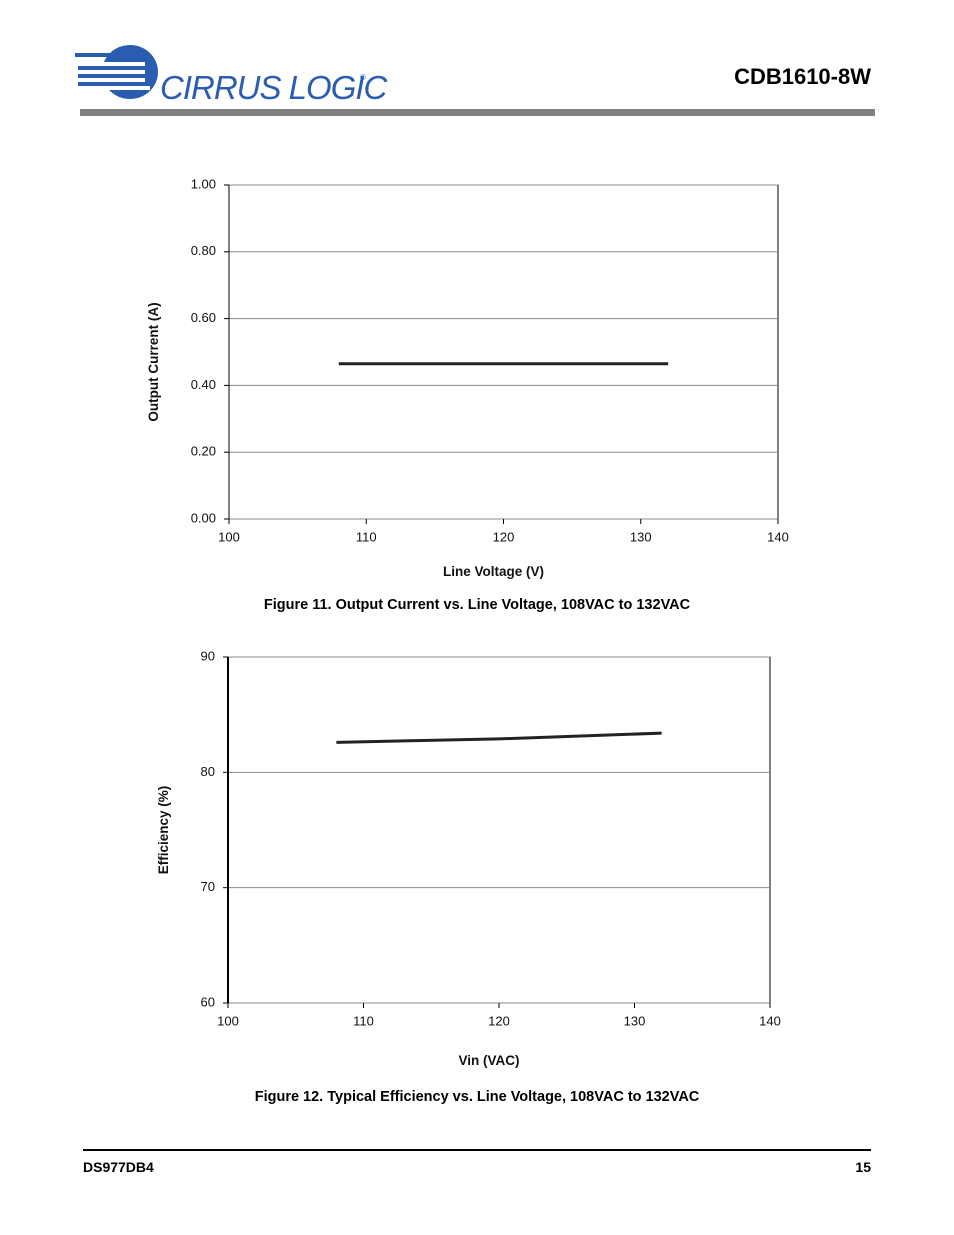 This screenshot has height=1235, width=954. I want to click on logo: CIRRUS LOGIC ®, so click(232, 75).